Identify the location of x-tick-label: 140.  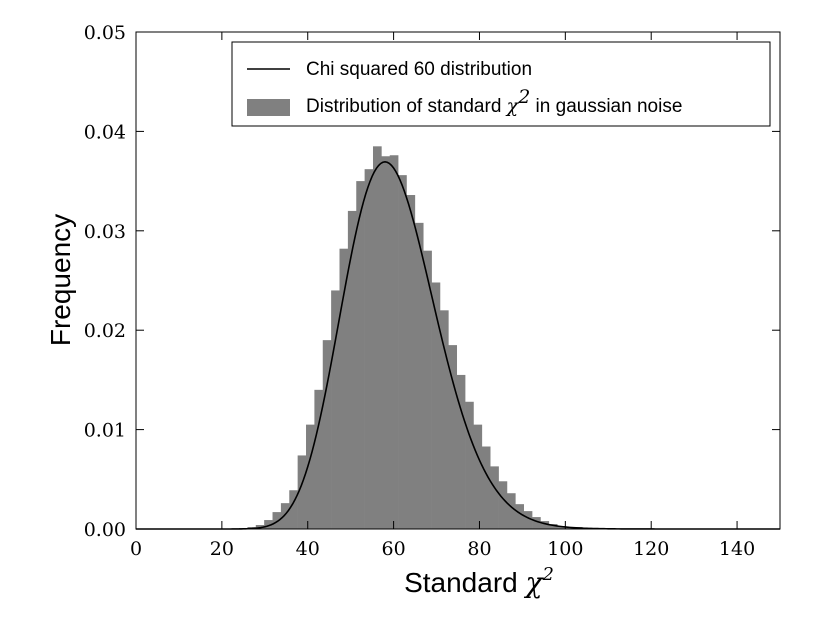
(737, 549).